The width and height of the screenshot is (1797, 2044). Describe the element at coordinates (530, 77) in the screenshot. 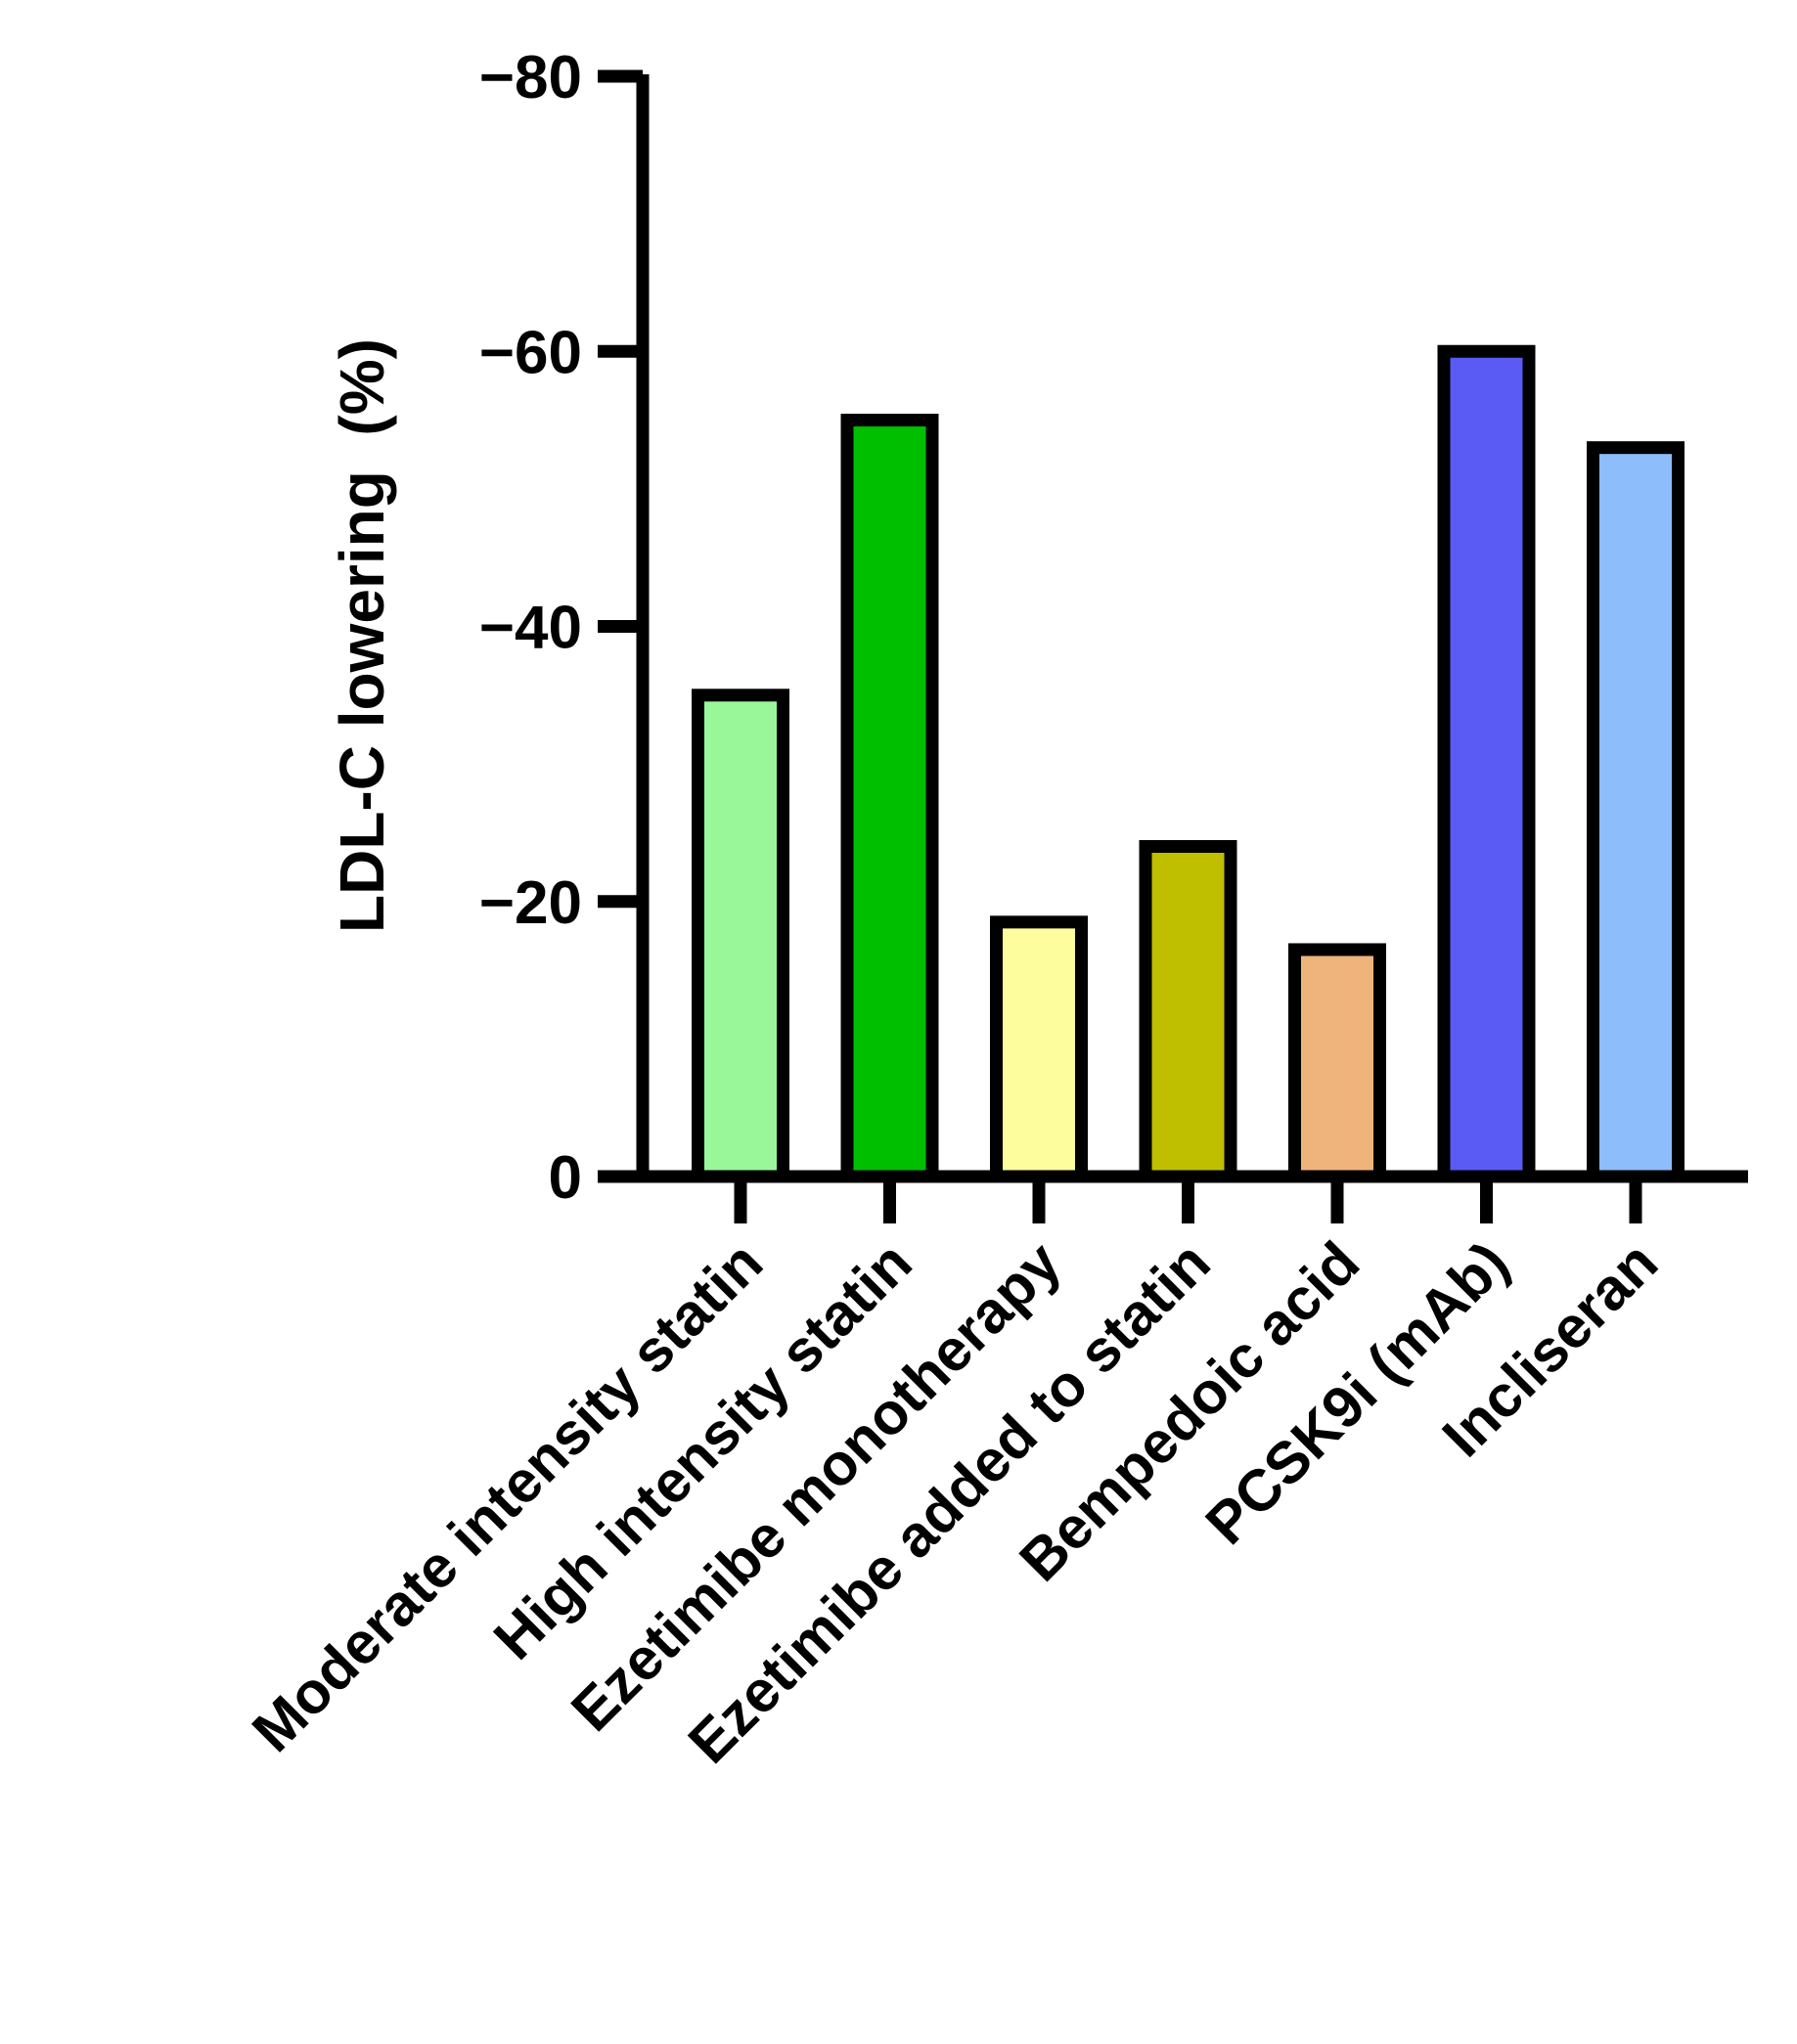

I see `y-tick-label: −80` at that location.